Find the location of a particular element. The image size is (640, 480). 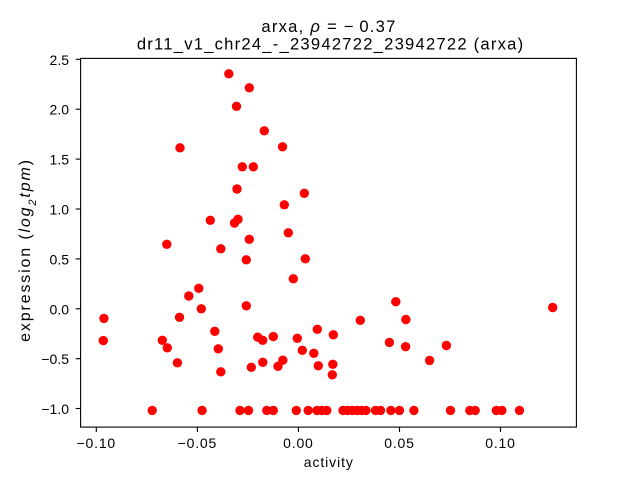

svg-text: 0.10 is located at coordinates (500, 443).